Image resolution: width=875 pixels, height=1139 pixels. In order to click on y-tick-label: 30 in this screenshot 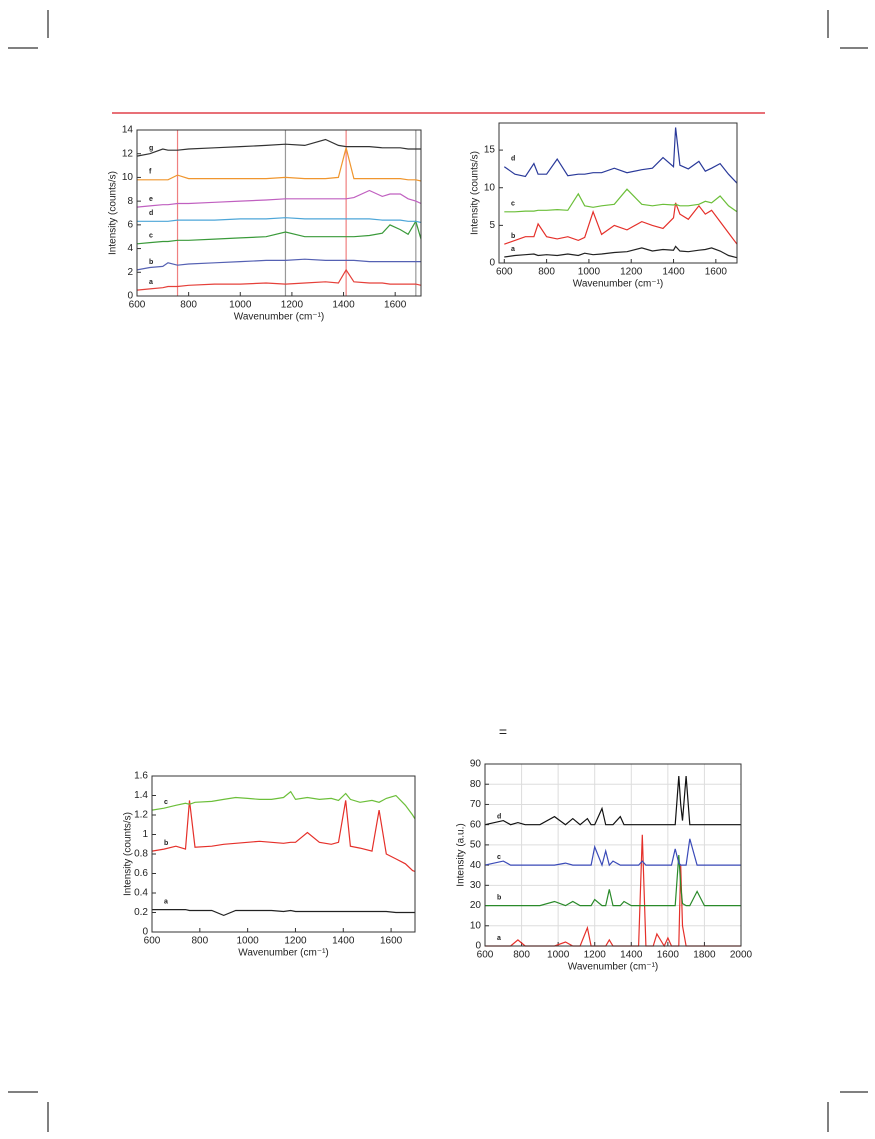, I will do `click(476, 885)`.